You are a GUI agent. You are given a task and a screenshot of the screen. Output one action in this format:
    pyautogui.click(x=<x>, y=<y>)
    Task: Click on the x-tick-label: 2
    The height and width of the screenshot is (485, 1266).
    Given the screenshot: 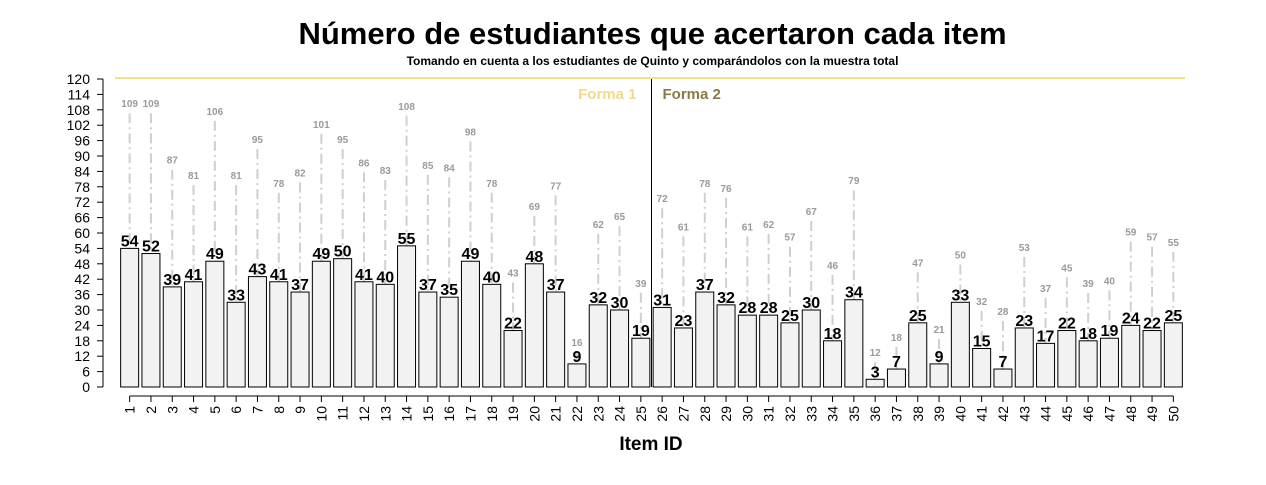 What is the action you would take?
    pyautogui.click(x=151, y=410)
    